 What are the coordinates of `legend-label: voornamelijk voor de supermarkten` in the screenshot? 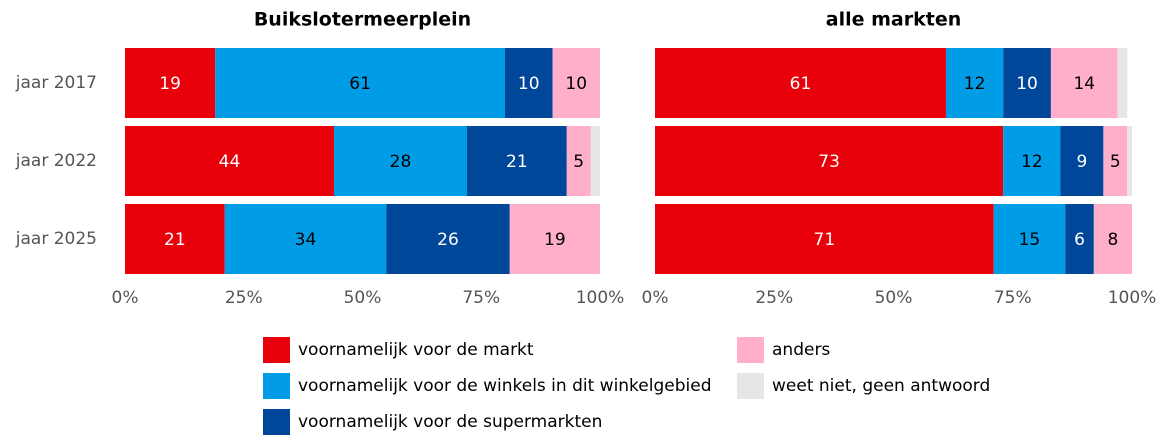 It's located at (450, 422).